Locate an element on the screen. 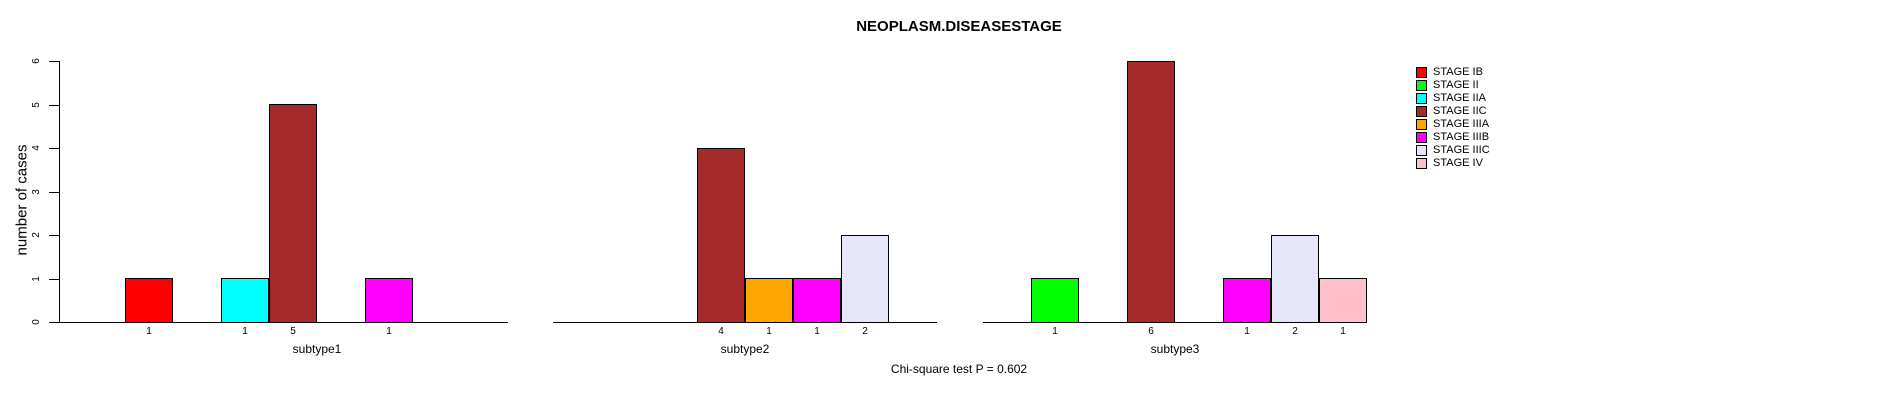  bar-subtype3-stage-iic is located at coordinates (1151, 192).